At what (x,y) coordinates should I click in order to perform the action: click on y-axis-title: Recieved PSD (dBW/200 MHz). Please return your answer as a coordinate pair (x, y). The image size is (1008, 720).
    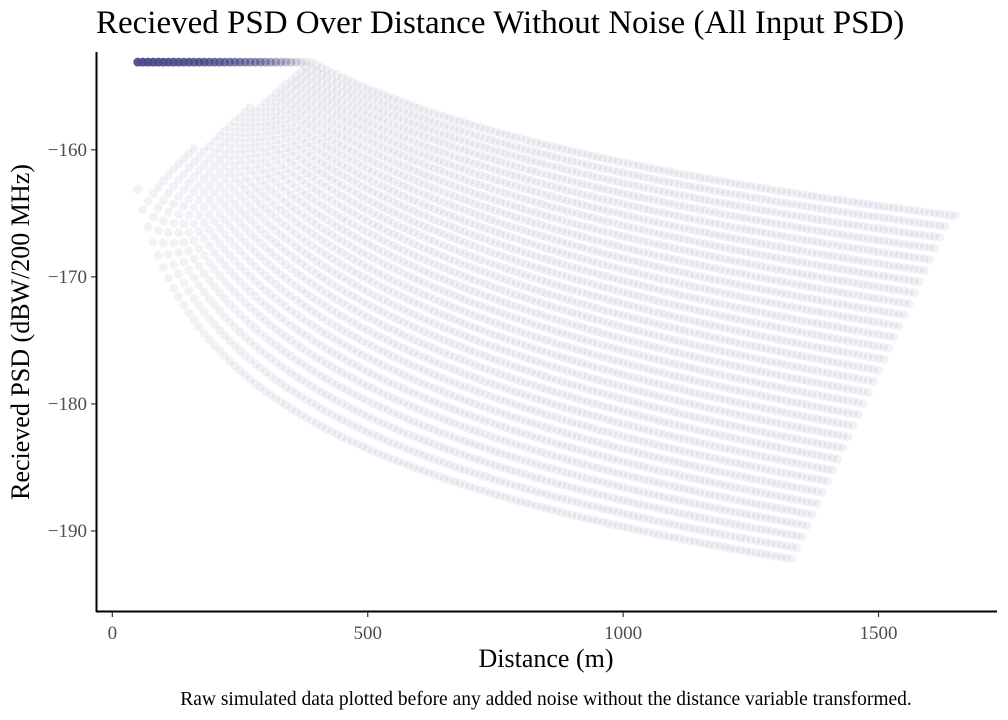
    Looking at the image, I should click on (20, 332).